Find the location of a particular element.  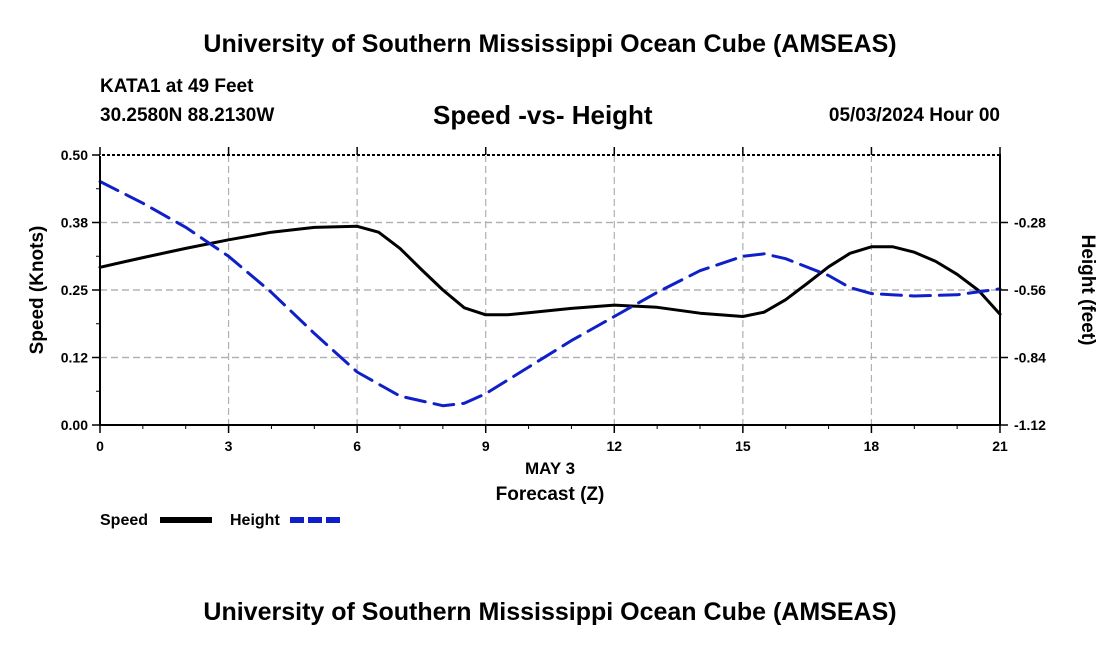

legend-height-label: Height is located at coordinates (255, 520).